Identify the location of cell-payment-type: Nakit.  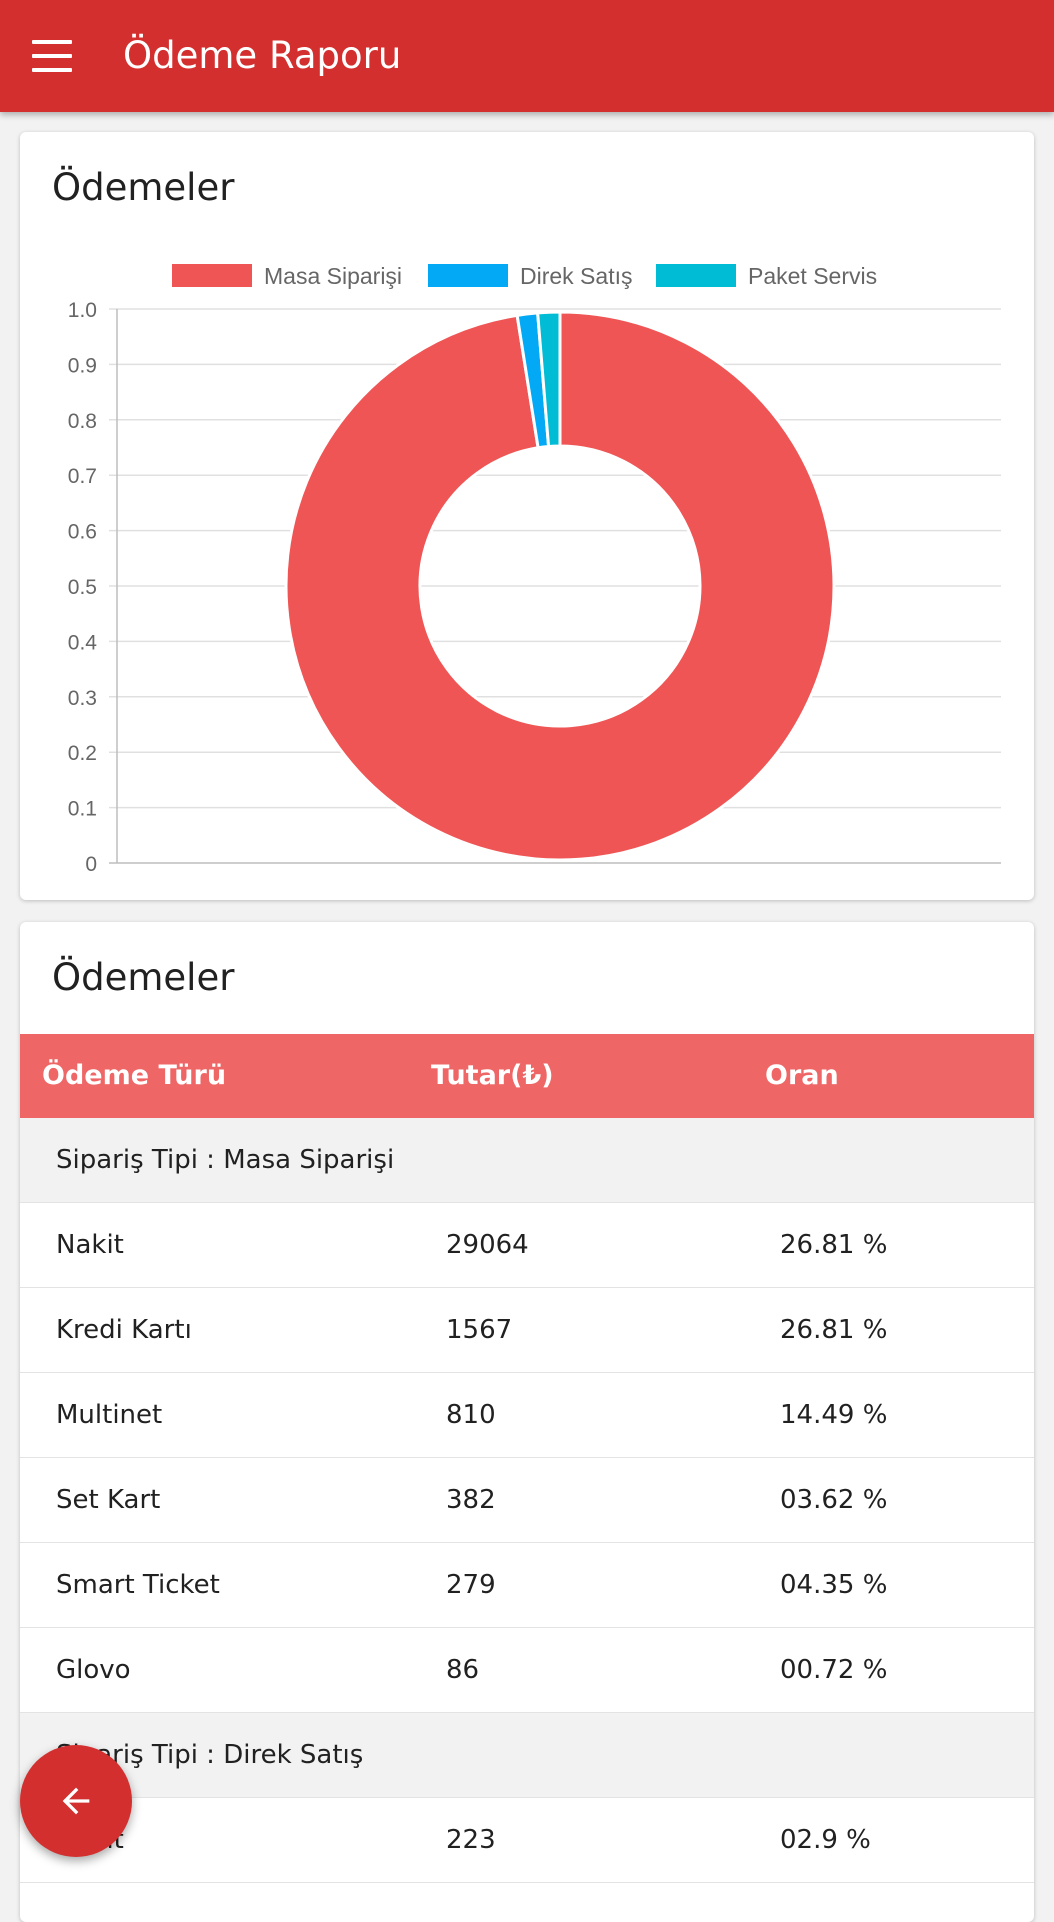
(90, 1245).